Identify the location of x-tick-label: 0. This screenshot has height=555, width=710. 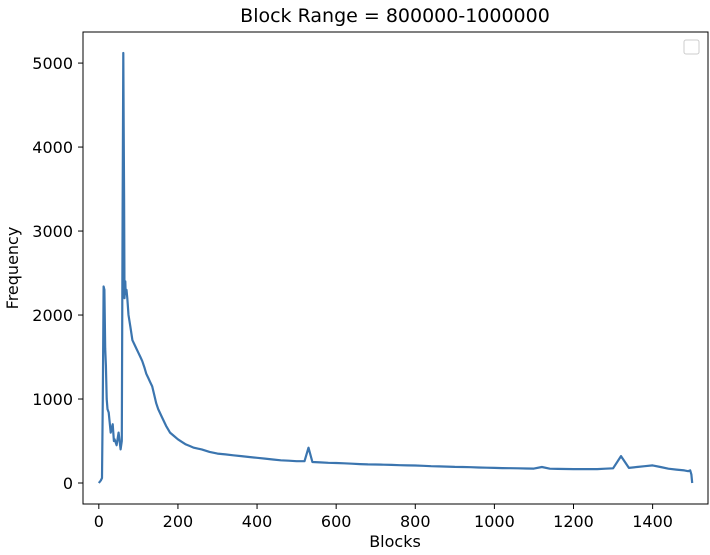
(99, 521).